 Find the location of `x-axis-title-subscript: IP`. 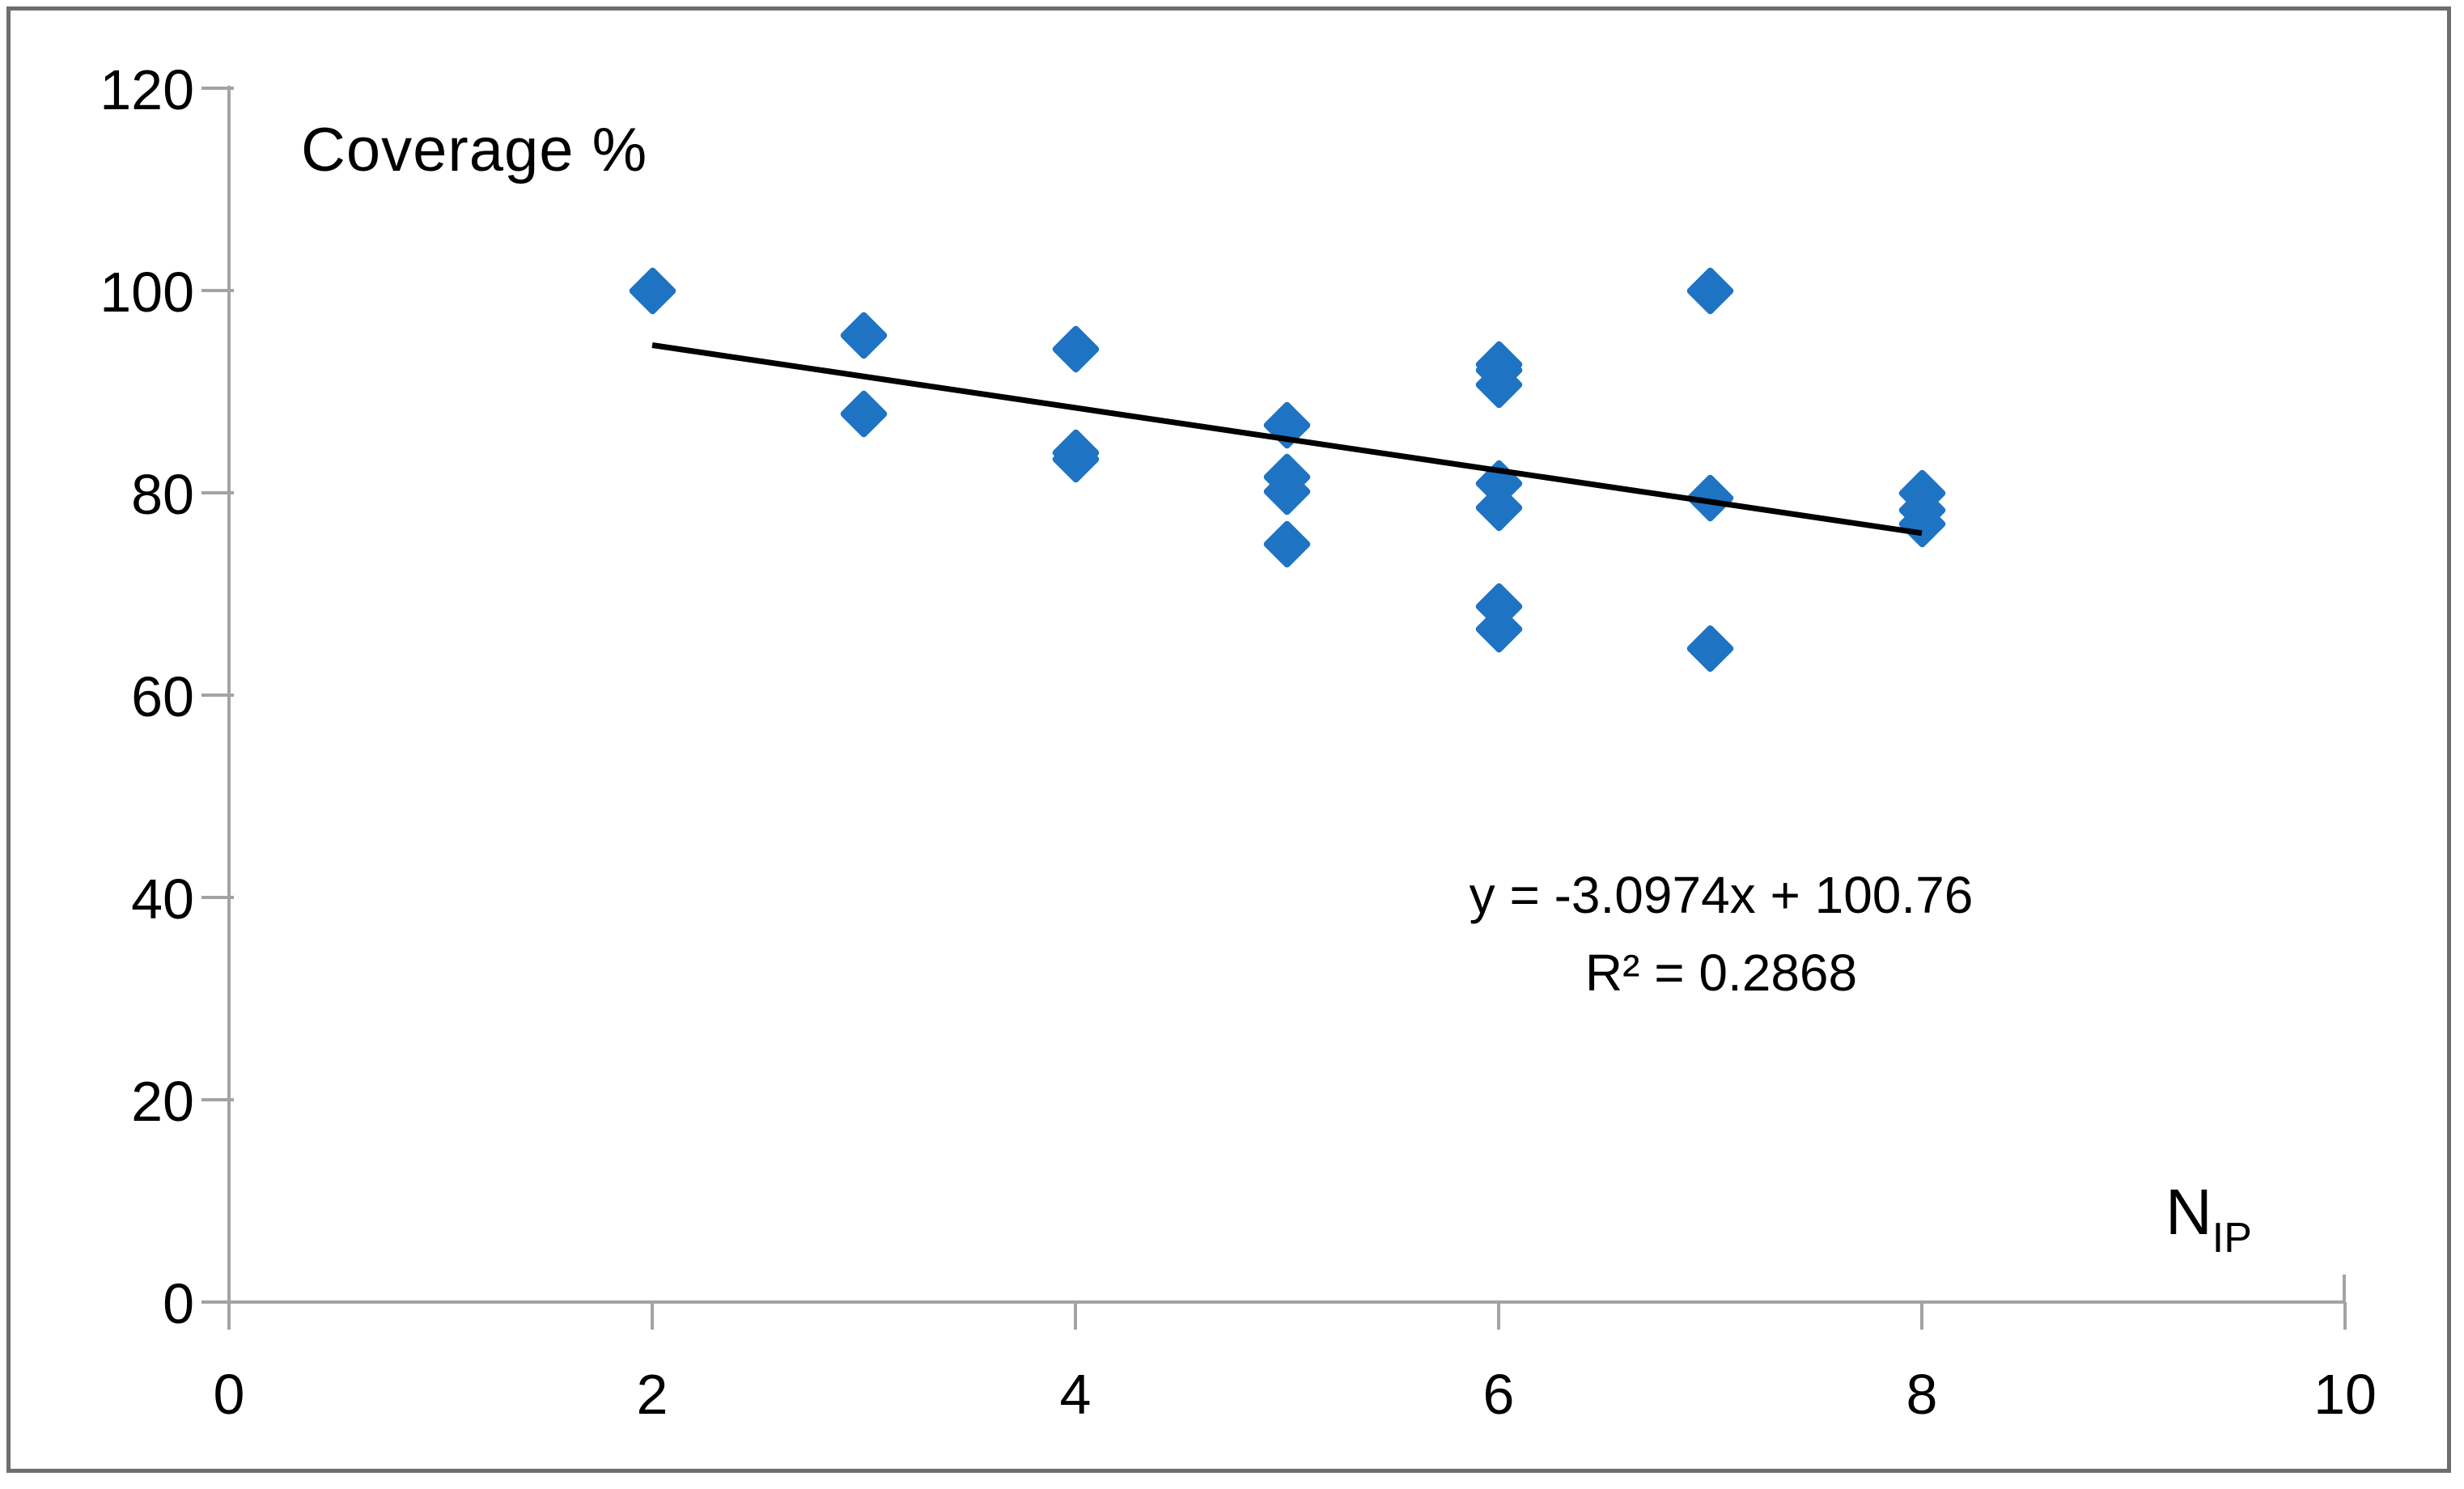

x-axis-title-subscript: IP is located at coordinates (2232, 1238).